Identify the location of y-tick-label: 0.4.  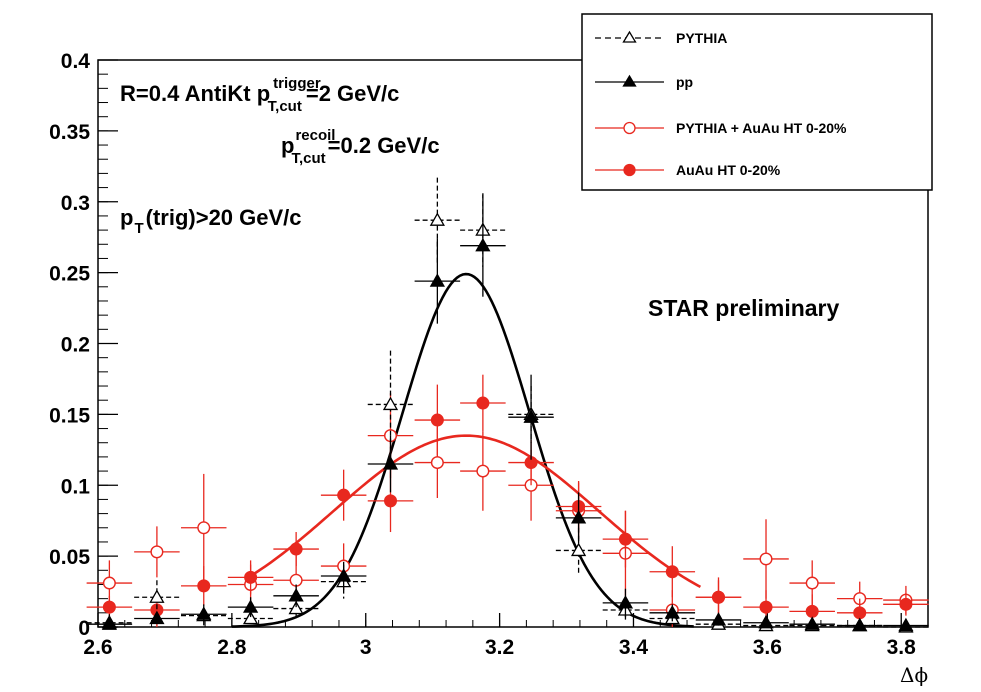
(76, 61).